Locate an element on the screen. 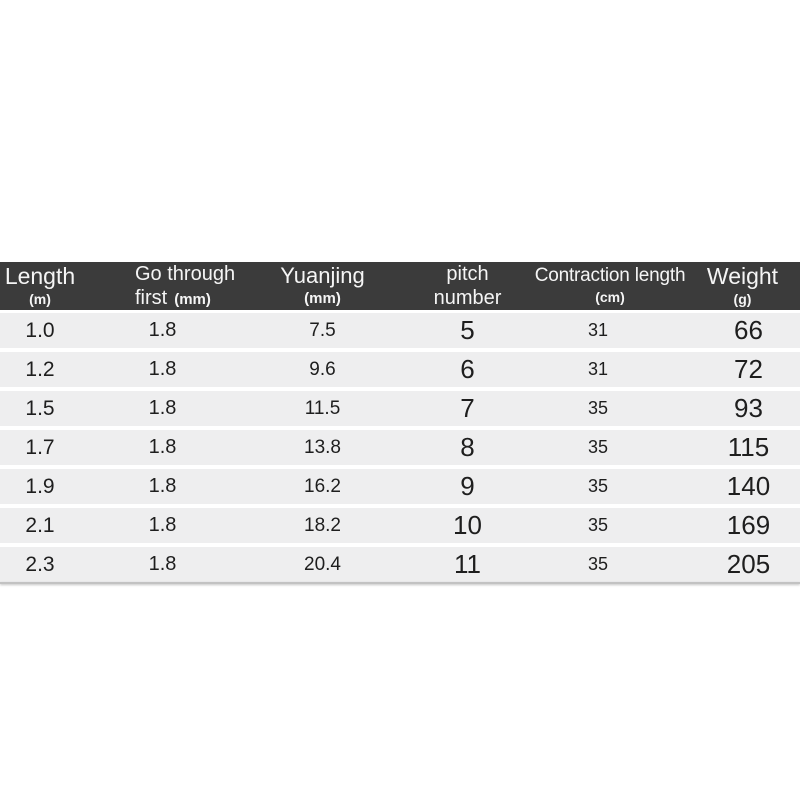  table-row: 1.7 1.8 13.8 8 35 115 is located at coordinates (400, 447).